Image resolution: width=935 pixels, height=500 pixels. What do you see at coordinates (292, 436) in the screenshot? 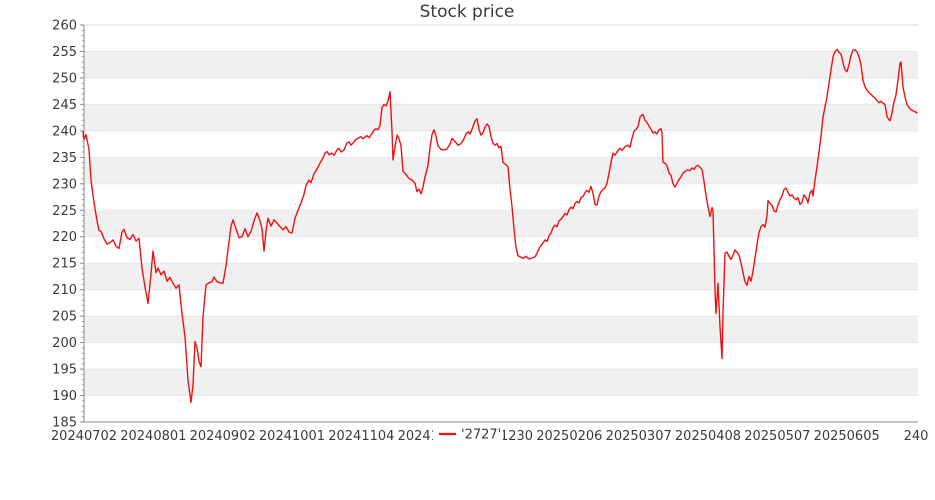
I see `x-tick-label: 20241001` at bounding box center [292, 436].